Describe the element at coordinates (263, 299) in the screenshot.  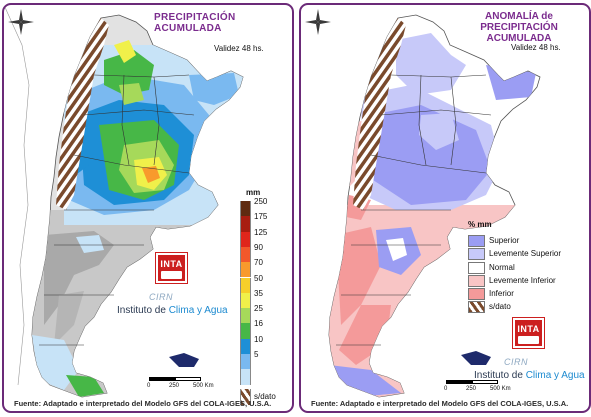
I see `legend-item: 35` at that location.